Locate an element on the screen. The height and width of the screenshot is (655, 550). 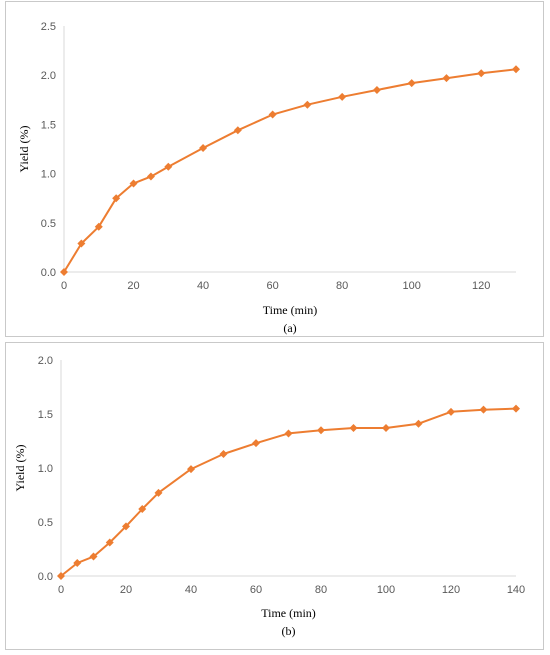
y-tick-label: 2.5 is located at coordinates (48, 27).